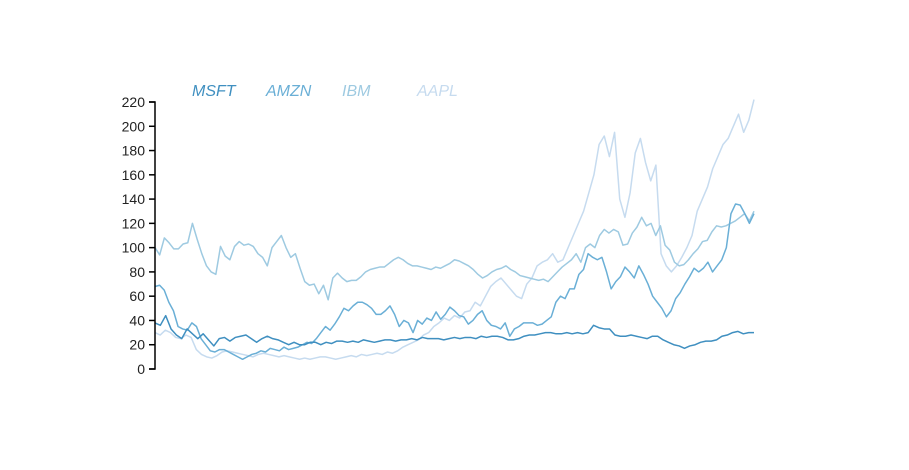 This screenshot has width=909, height=470. What do you see at coordinates (437, 91) in the screenshot?
I see `legend-label-aapl: AAPL` at bounding box center [437, 91].